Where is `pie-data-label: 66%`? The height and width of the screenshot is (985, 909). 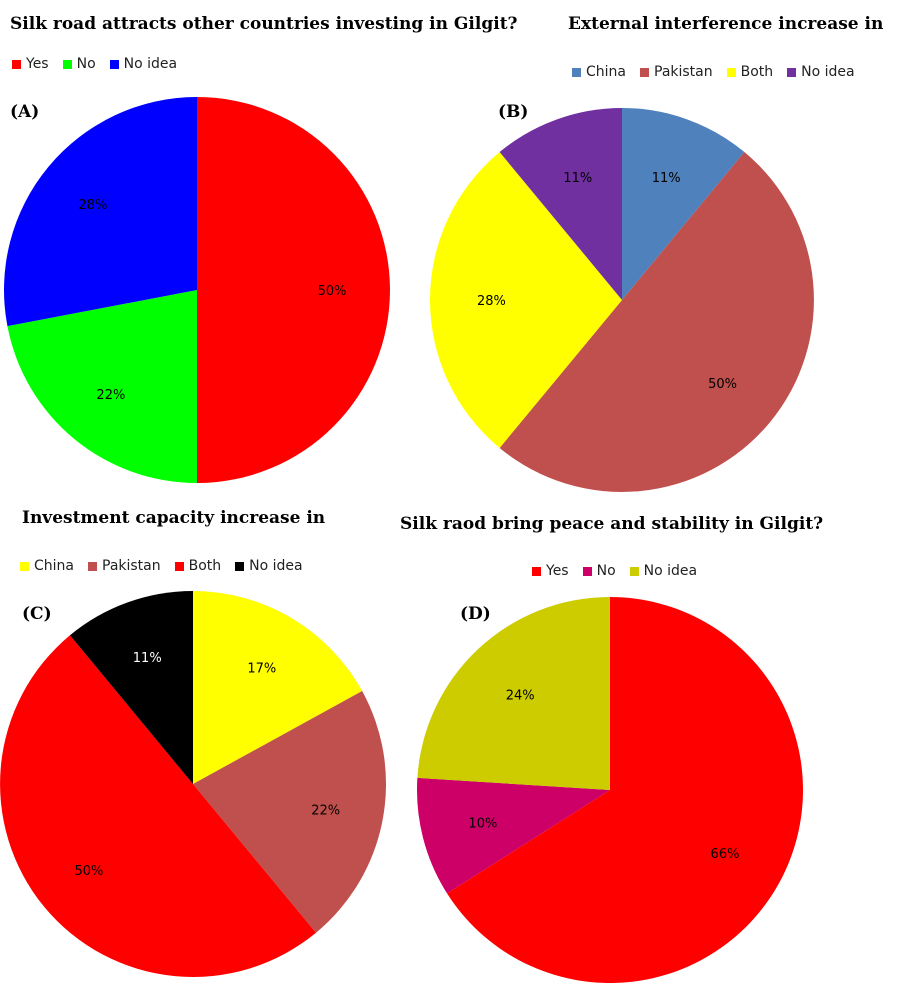 pie-data-label: 66% is located at coordinates (725, 854).